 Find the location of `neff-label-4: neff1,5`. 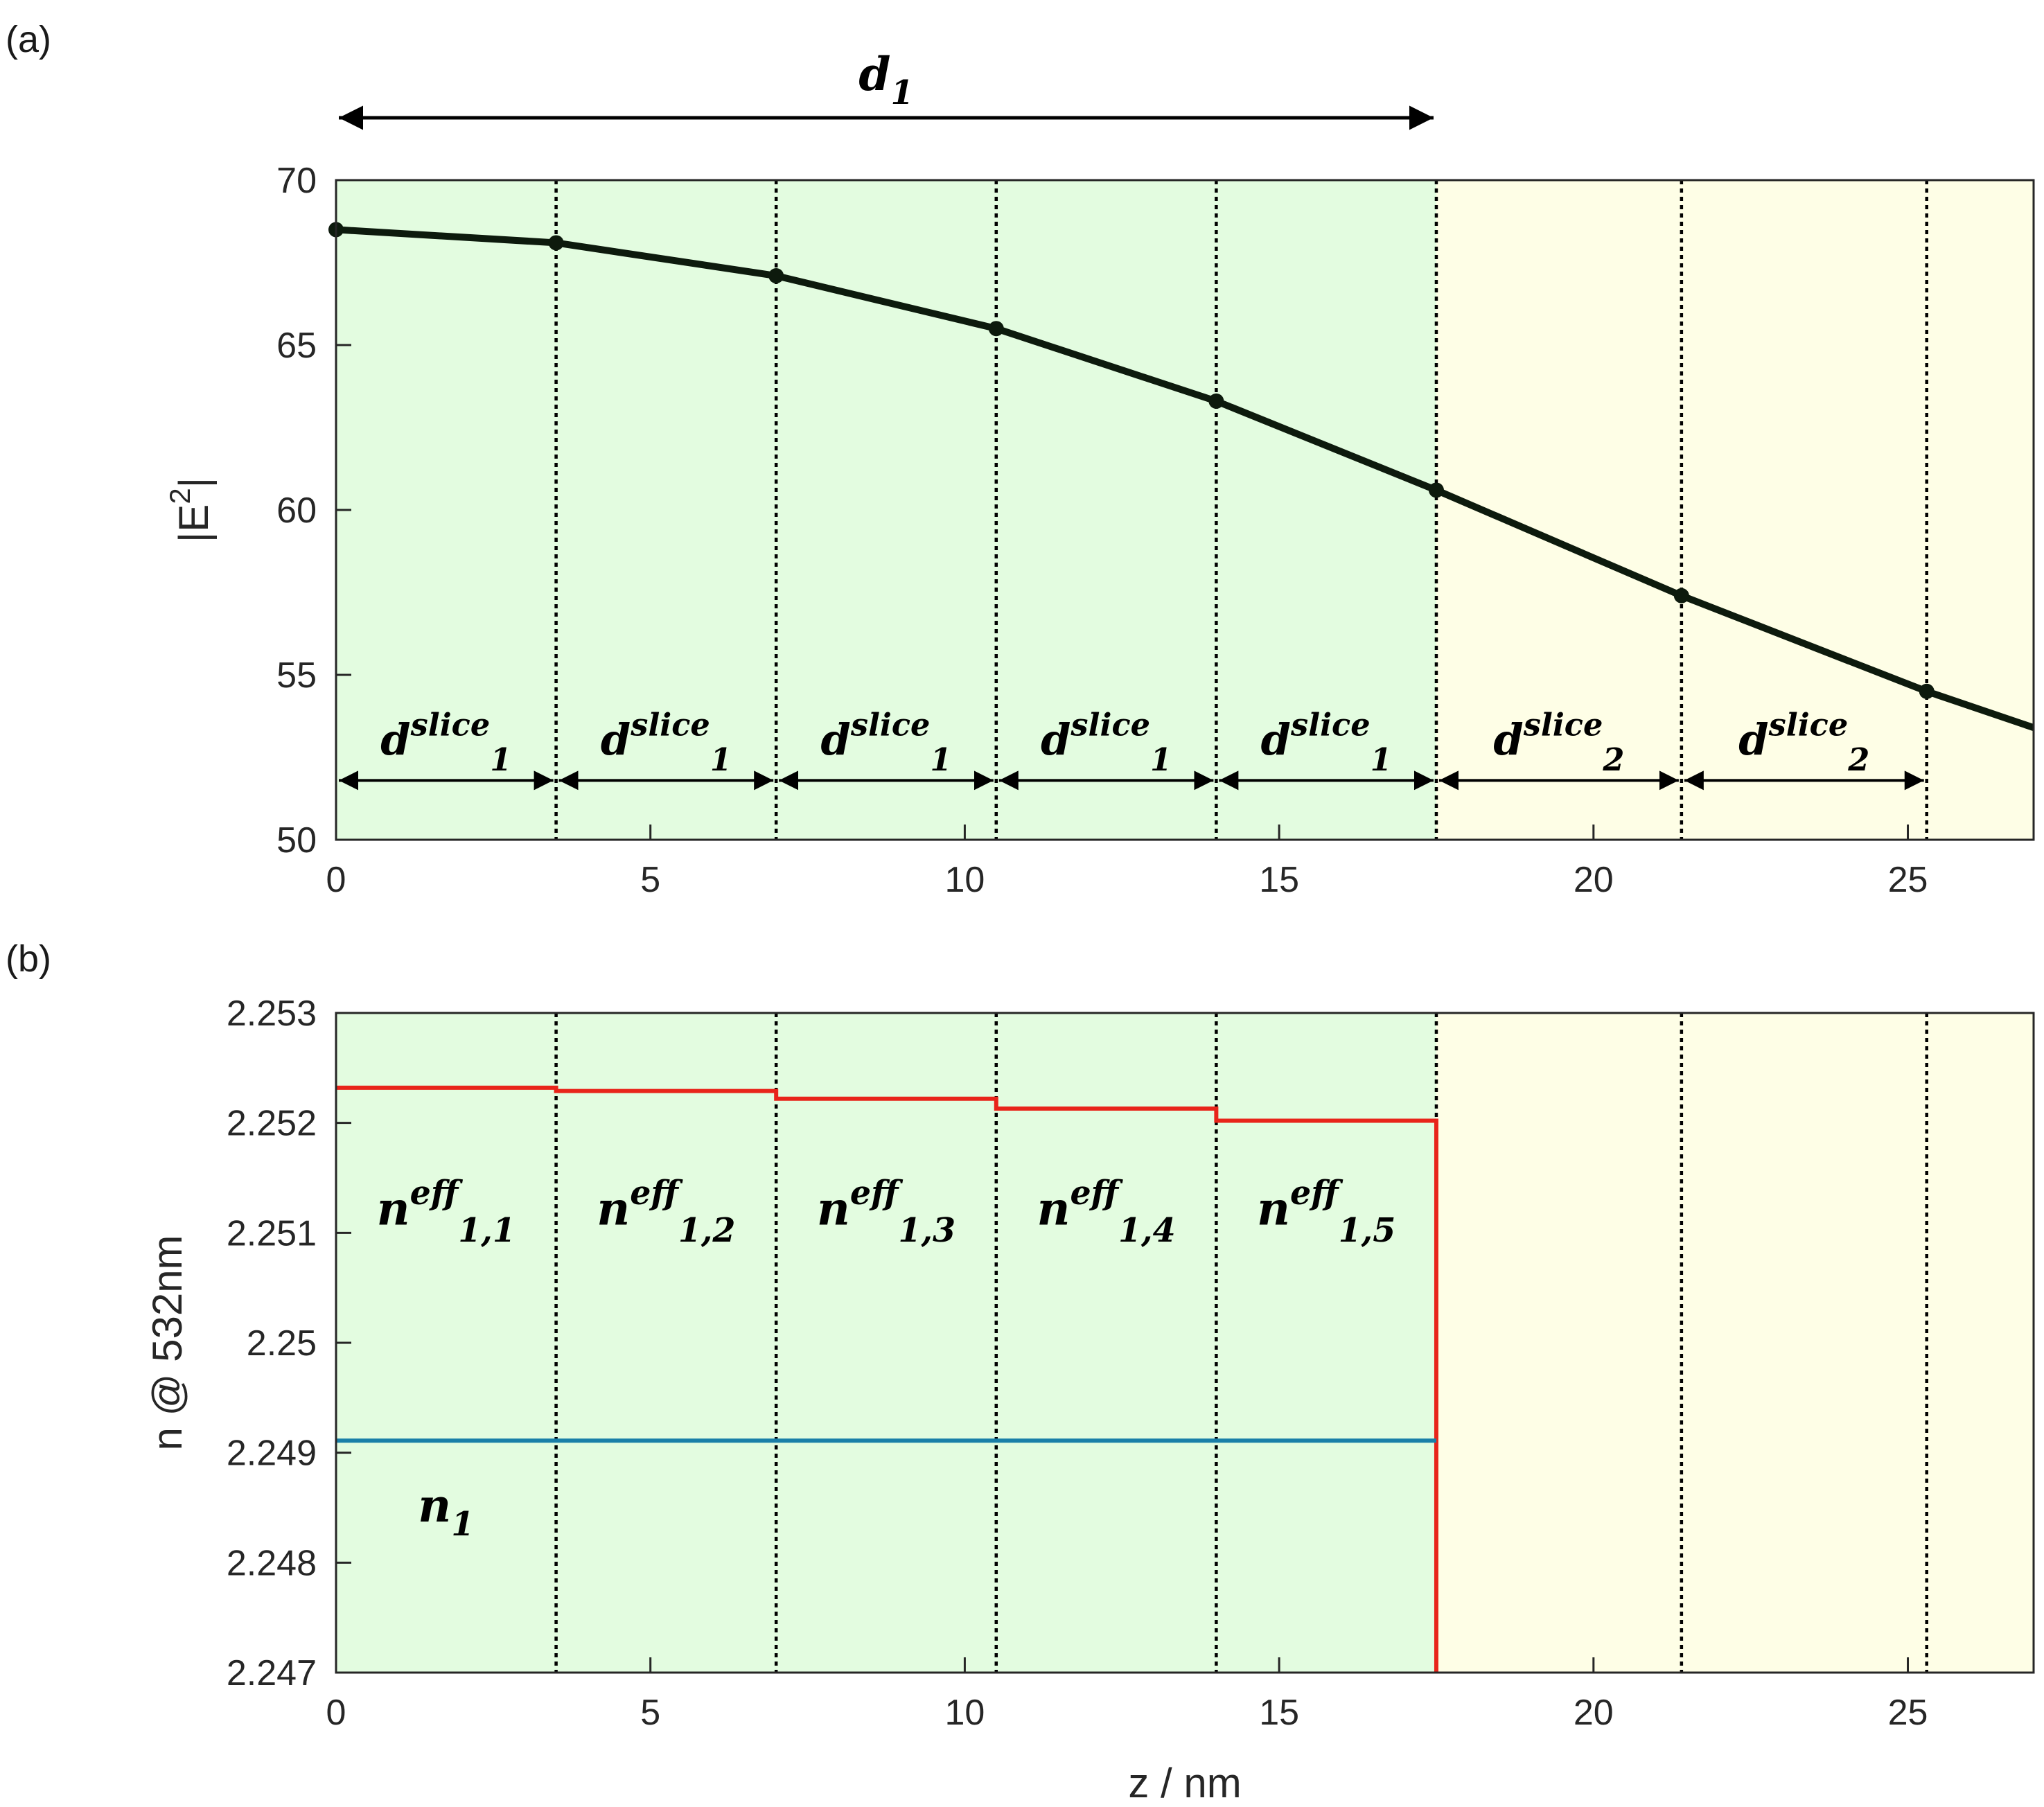

neff-label-4: neff1,5 is located at coordinates (1326, 1212).